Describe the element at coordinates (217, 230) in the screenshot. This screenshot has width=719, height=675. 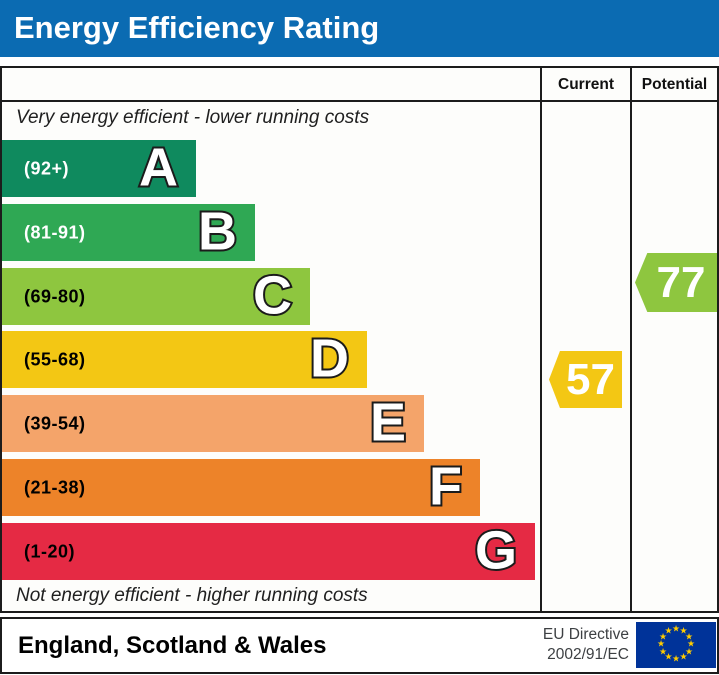
I see `band-letter: B` at that location.